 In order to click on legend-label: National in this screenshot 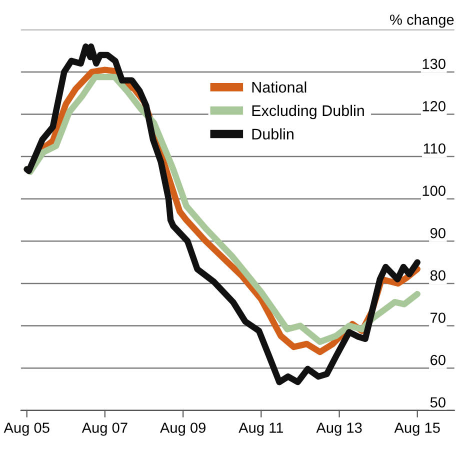, I will do `click(279, 87)`.